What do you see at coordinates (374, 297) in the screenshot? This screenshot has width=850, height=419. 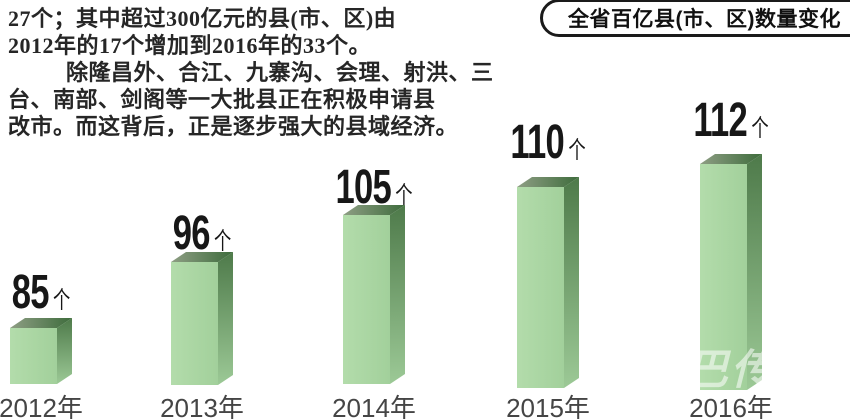 I see `bar-2014年` at bounding box center [374, 297].